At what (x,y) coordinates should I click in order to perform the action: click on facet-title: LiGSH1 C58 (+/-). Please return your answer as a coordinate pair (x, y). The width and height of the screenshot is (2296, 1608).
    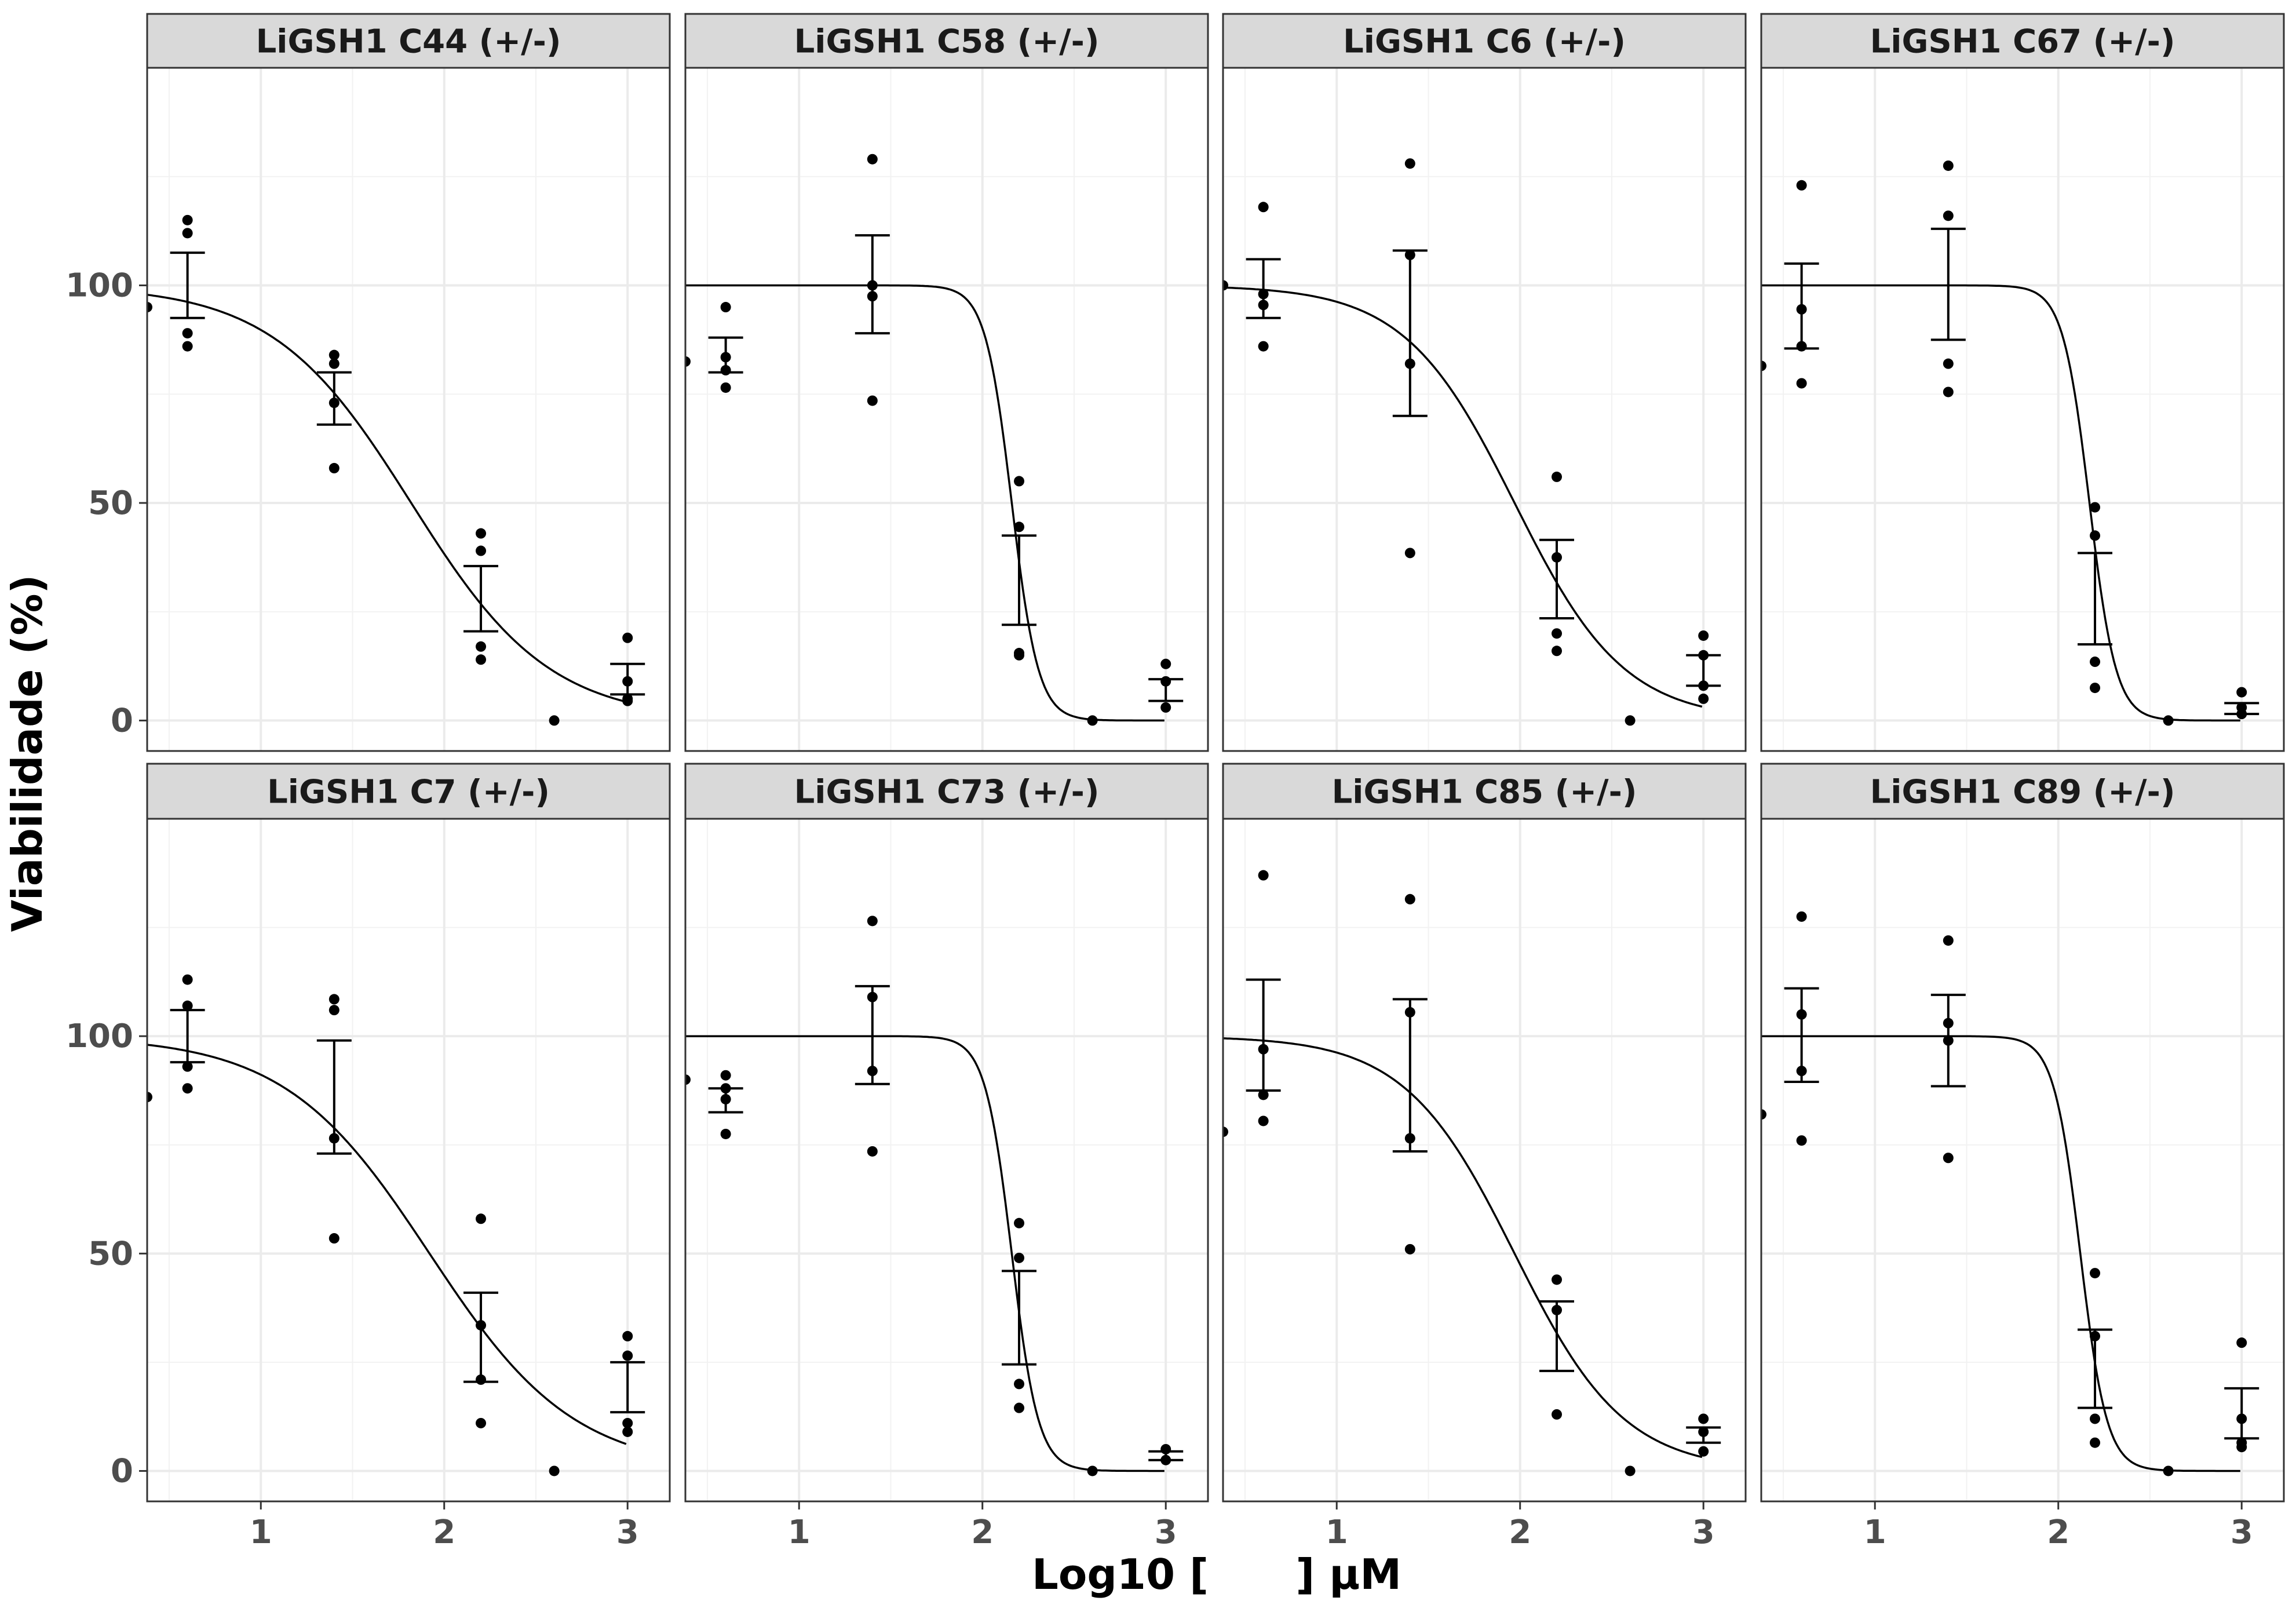
    Looking at the image, I should click on (947, 42).